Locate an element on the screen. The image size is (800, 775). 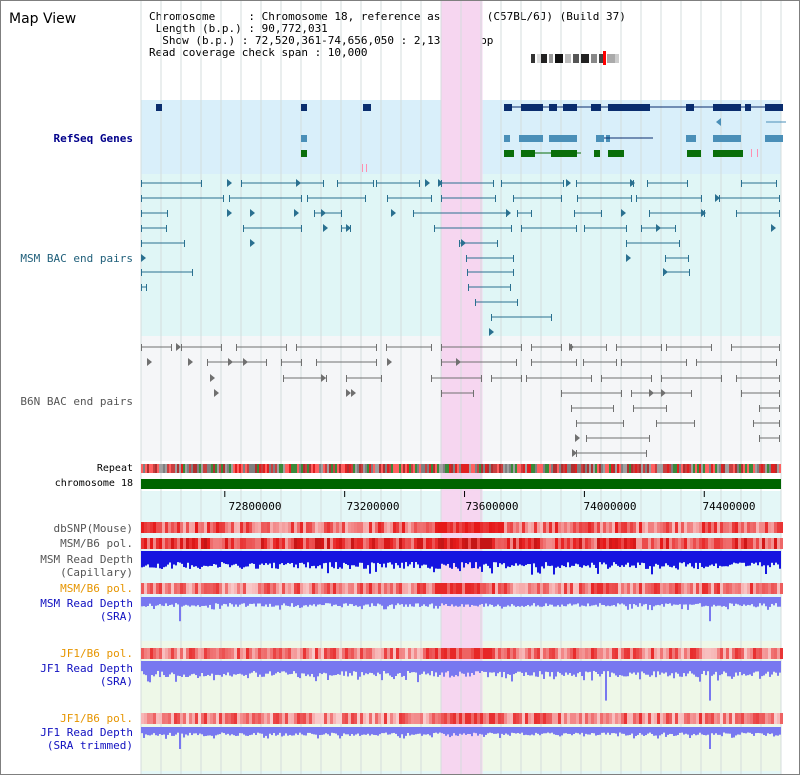
msm-depth-capillary-label-1: MSM Read Depth is located at coordinates (86, 559).